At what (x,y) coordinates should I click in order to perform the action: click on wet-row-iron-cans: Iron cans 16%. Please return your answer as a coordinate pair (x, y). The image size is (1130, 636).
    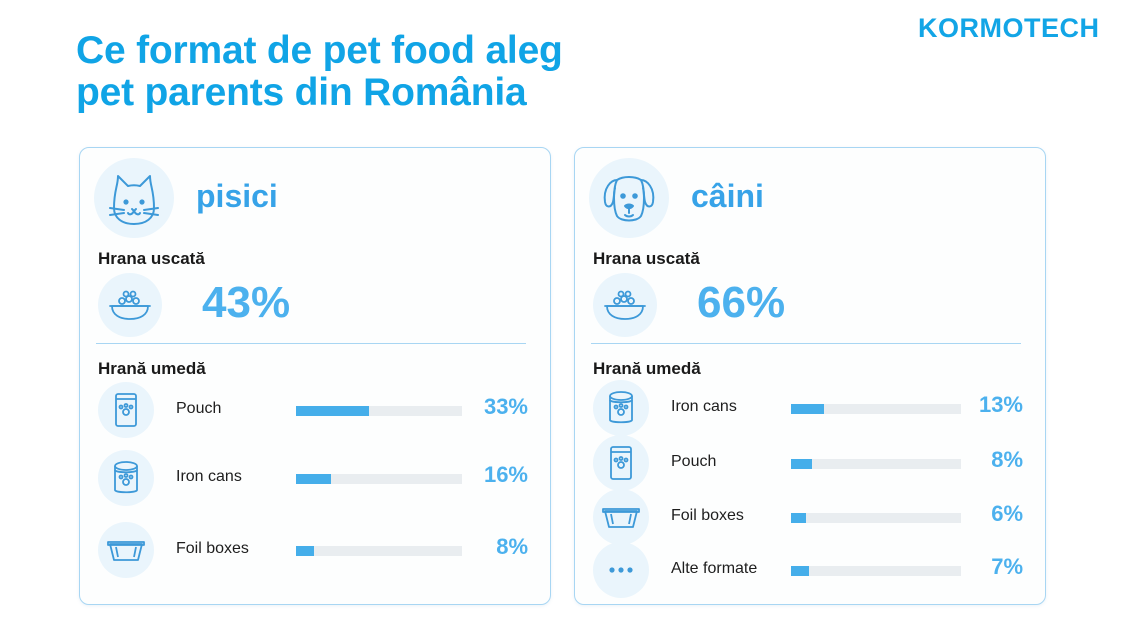
    Looking at the image, I should click on (315, 480).